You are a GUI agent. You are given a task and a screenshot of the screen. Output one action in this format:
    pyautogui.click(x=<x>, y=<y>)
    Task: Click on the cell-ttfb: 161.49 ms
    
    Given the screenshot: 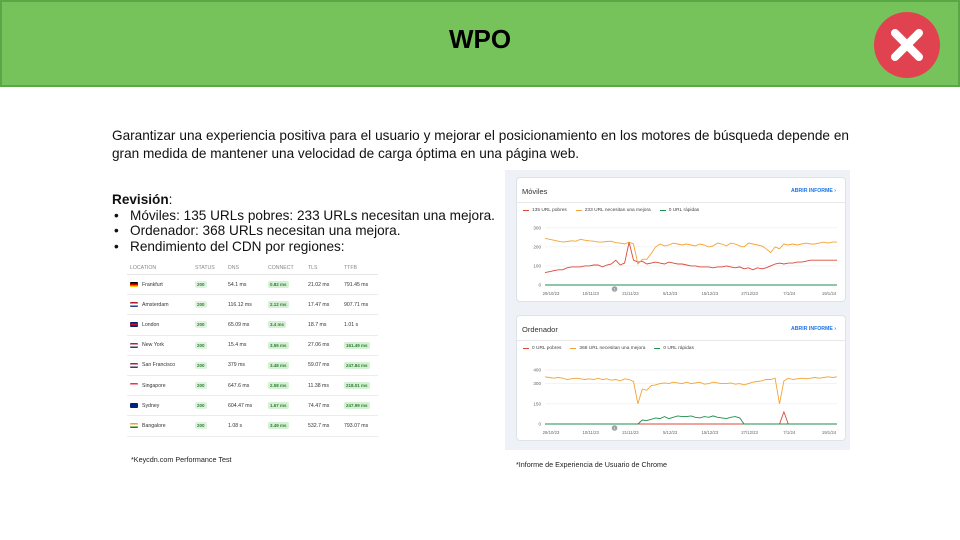 What is the action you would take?
    pyautogui.click(x=361, y=345)
    